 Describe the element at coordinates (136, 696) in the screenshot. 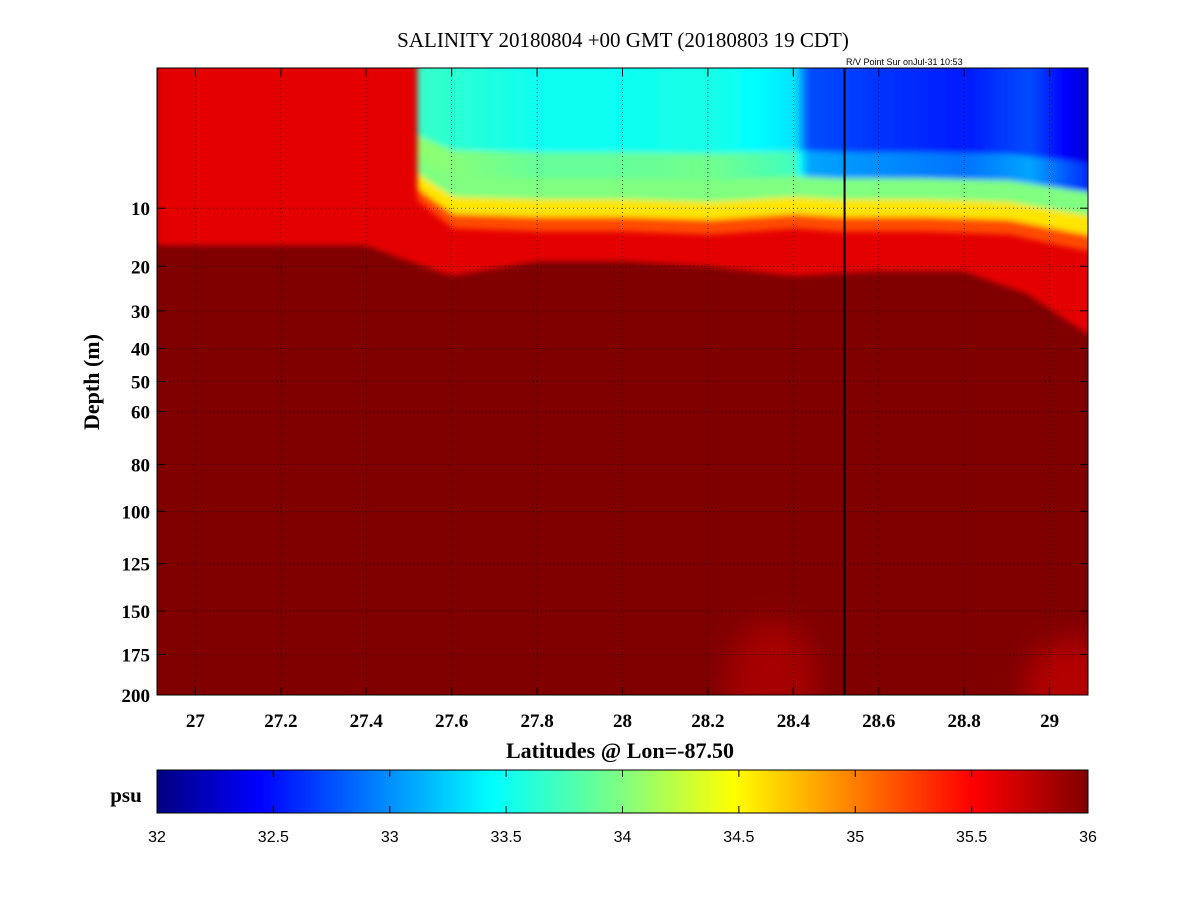

I see `y-tick-label: 200` at that location.